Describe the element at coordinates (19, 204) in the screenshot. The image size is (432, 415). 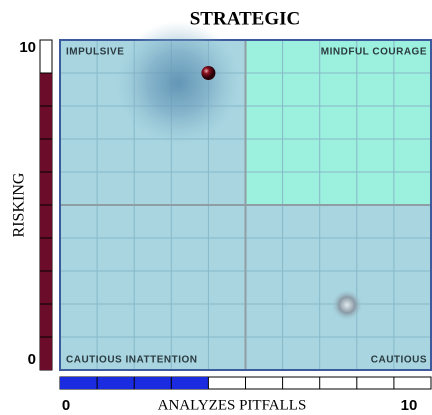
I see `y-axis-label: RISKING` at that location.